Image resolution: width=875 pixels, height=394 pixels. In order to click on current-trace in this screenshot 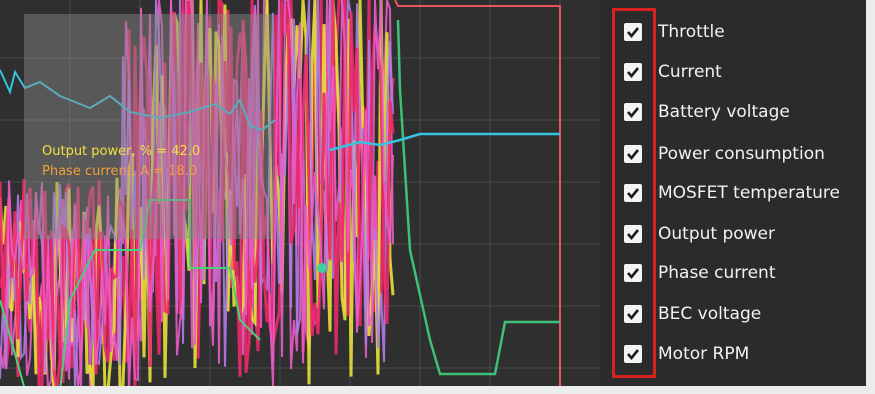, I will do `click(444, 142)`.